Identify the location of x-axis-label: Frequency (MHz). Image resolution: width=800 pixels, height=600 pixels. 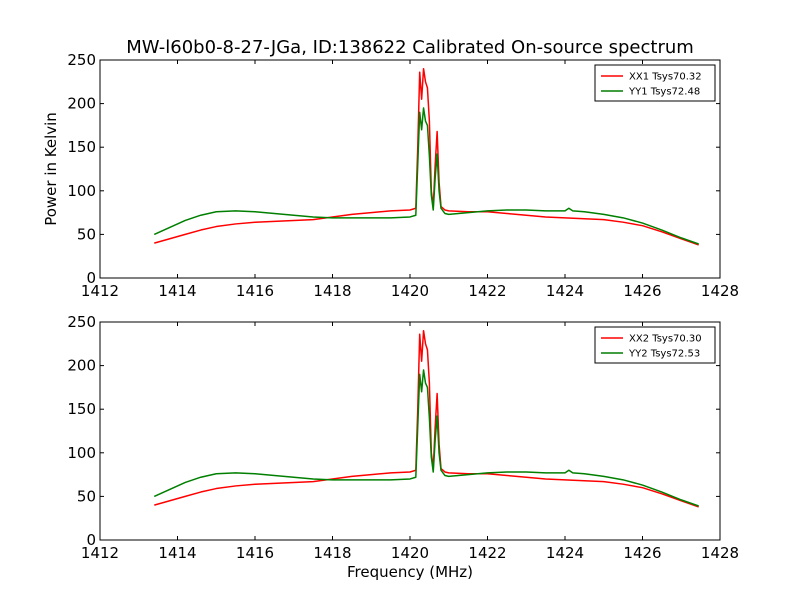
(410, 572).